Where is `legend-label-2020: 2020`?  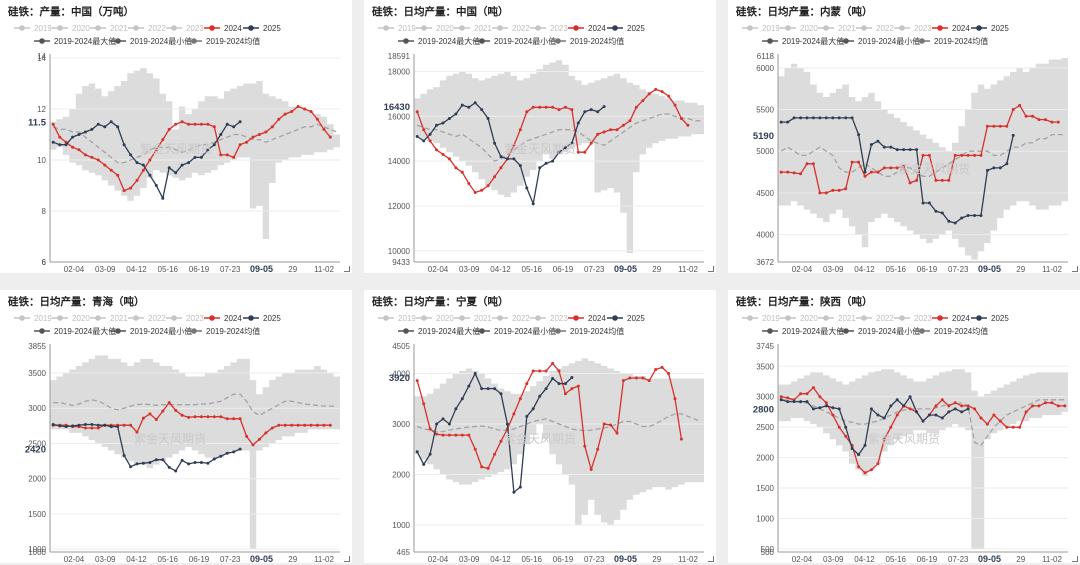 legend-label-2020: 2020 is located at coordinates (81, 28).